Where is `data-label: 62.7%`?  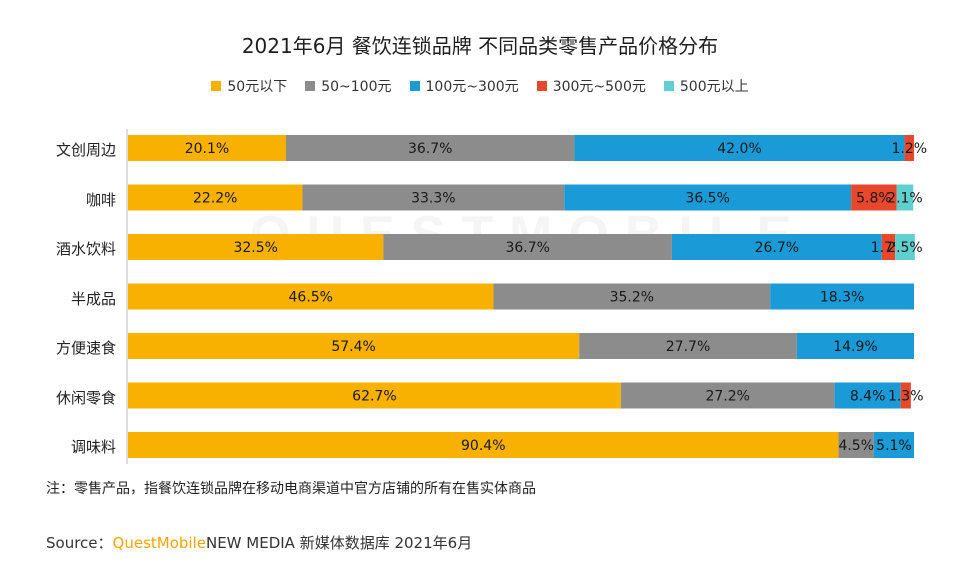 data-label: 62.7% is located at coordinates (374, 397).